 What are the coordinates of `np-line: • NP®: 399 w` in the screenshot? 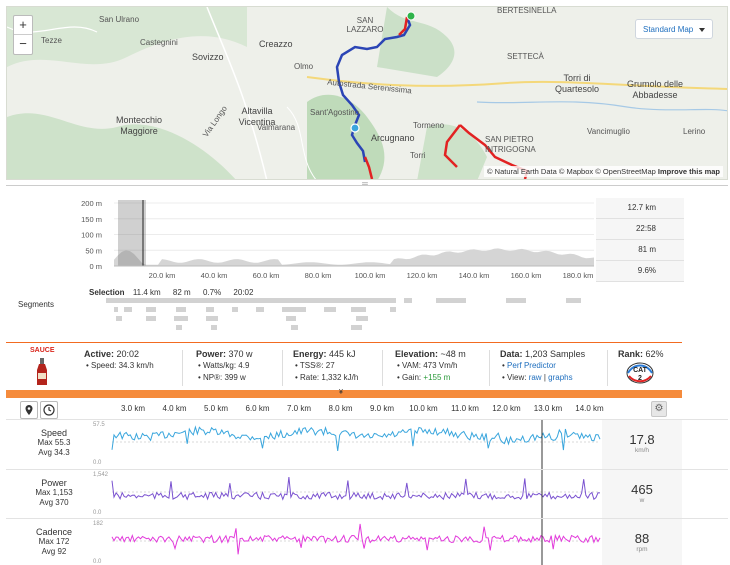 It's located at (222, 377).